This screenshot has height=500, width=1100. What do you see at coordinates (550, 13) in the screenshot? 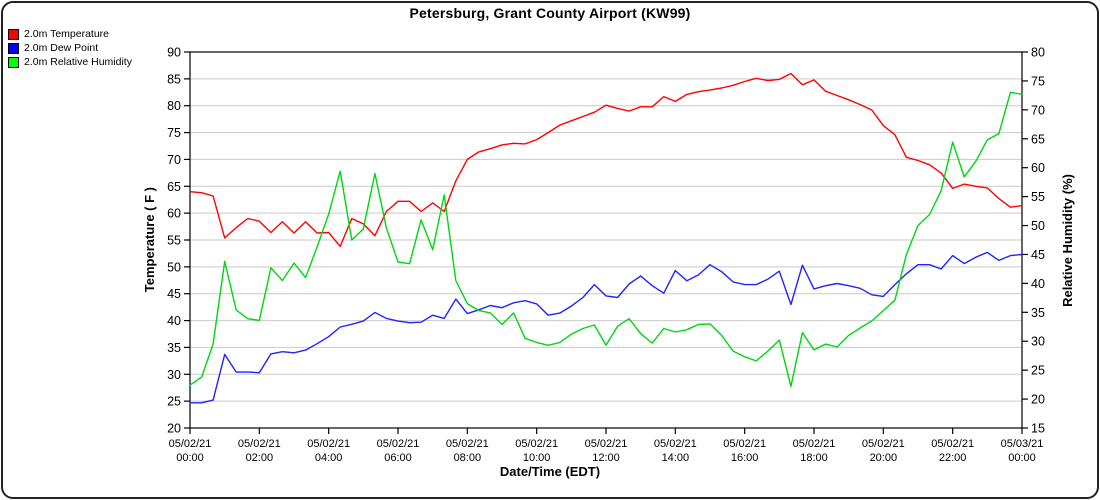
I see `chart-title: Petersburg, Grant County Airport (KW99)` at bounding box center [550, 13].